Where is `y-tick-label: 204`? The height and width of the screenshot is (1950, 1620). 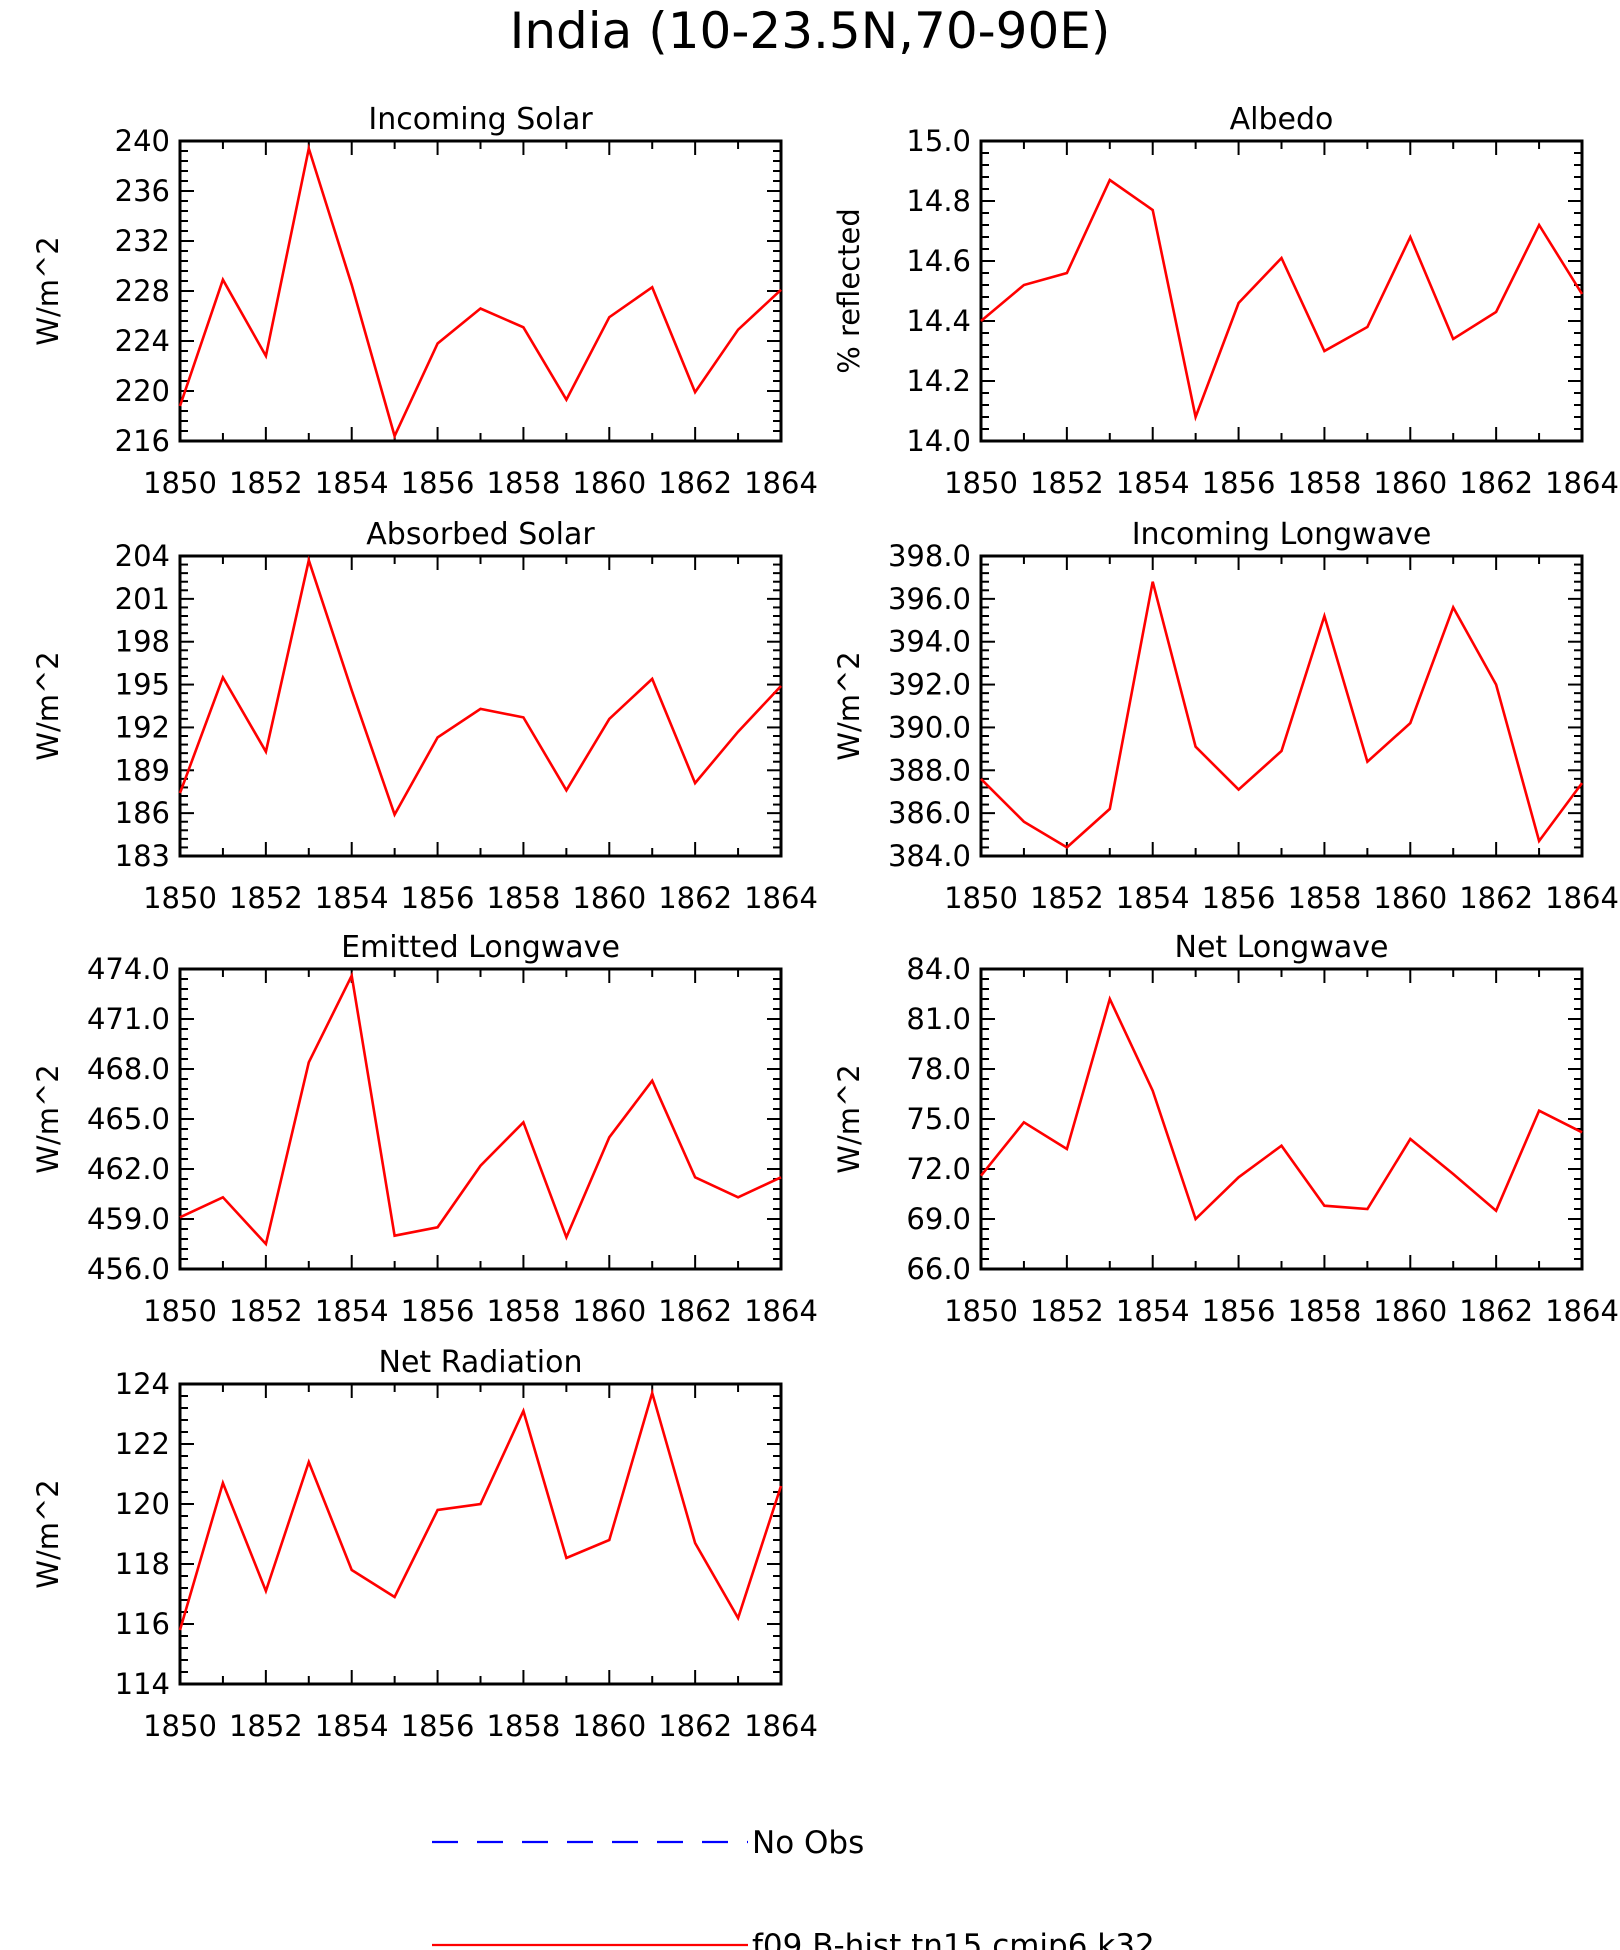
y-tick-label: 204 is located at coordinates (142, 556).